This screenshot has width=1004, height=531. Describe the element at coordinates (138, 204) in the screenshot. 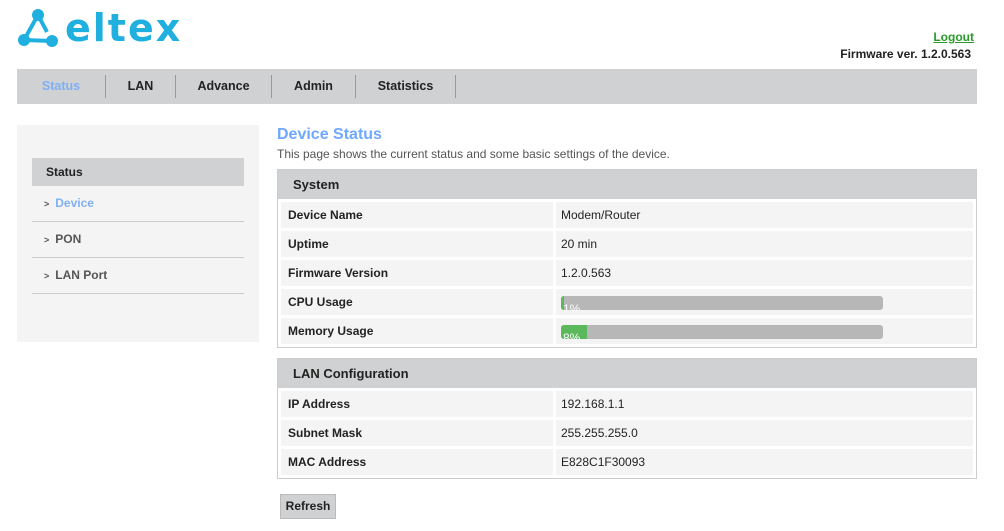

I see `sidebar-item-device: > Device` at that location.